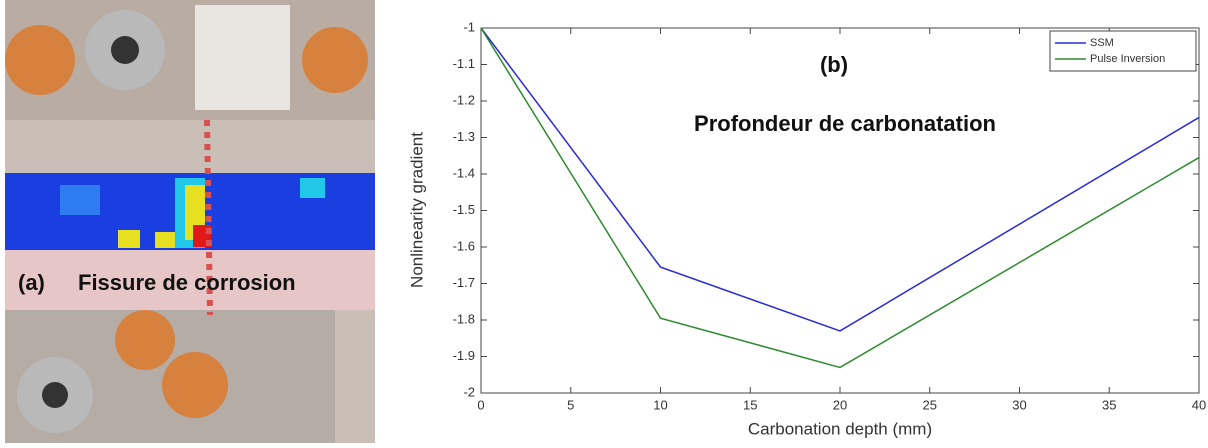 This screenshot has height=448, width=1208. Describe the element at coordinates (464, 209) in the screenshot. I see `y-tick-label: -1.5` at that location.